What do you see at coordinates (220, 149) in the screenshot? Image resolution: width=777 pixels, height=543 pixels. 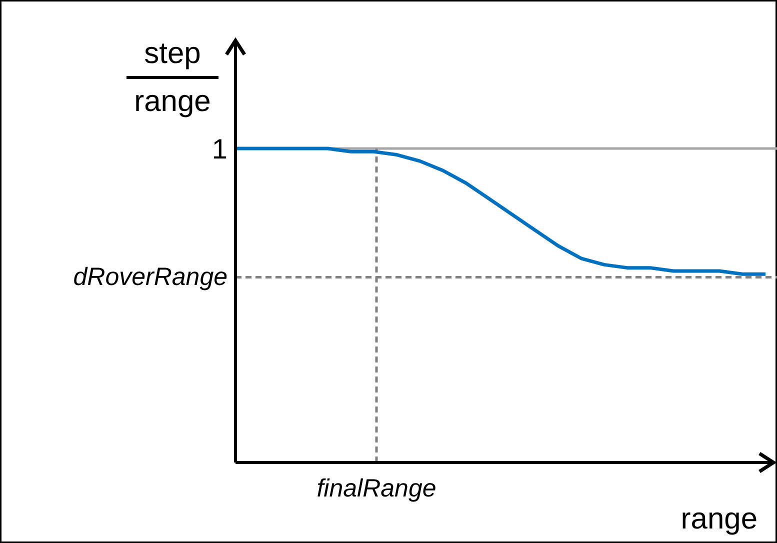 I see `ref-line-label: 1` at bounding box center [220, 149].